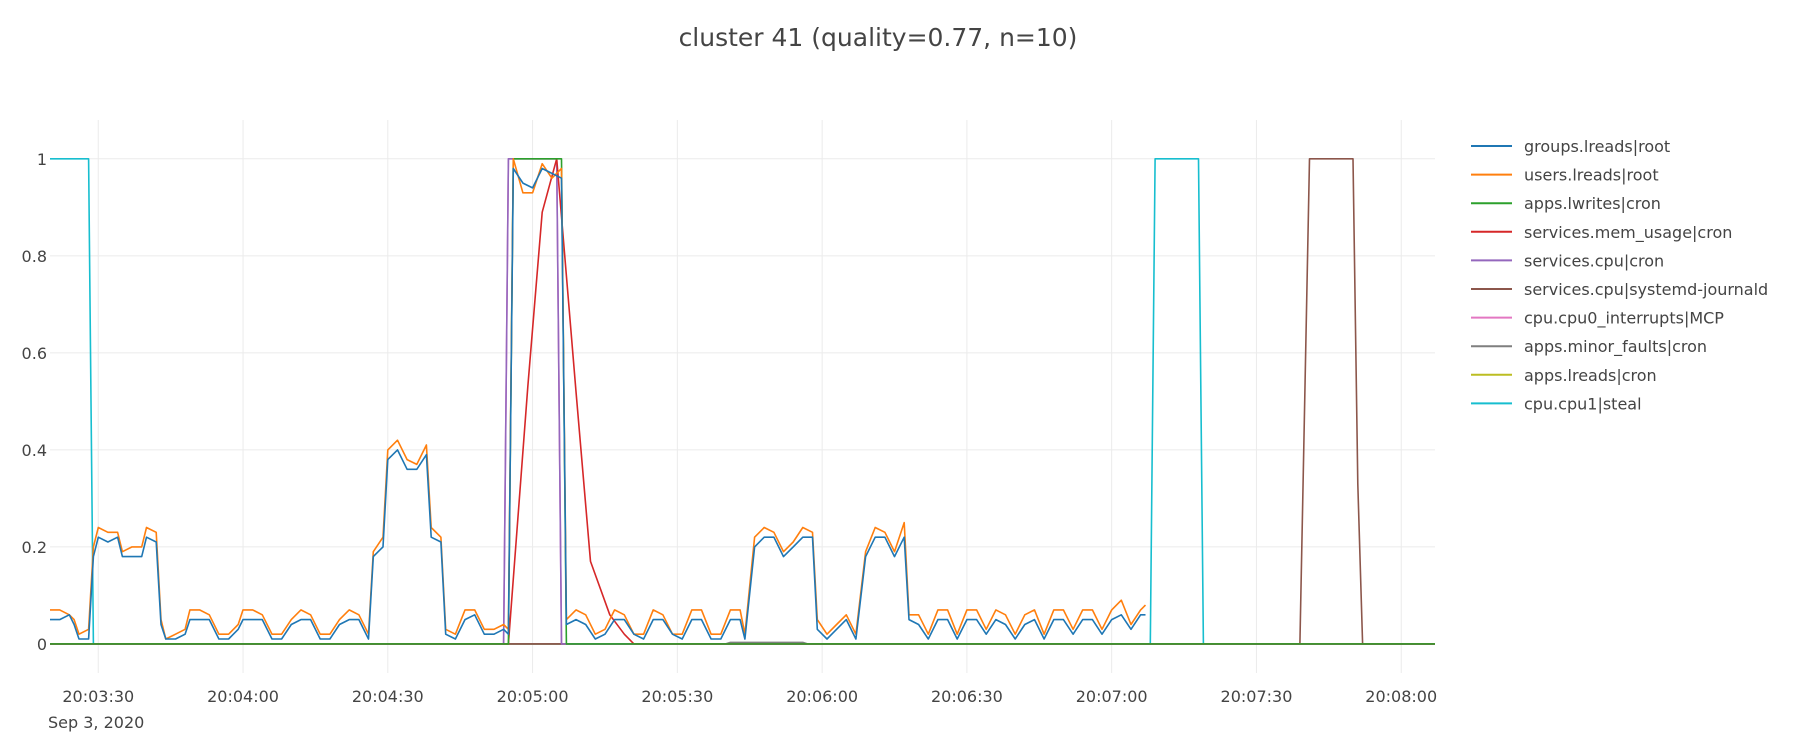 This screenshot has height=748, width=1815. What do you see at coordinates (96, 722) in the screenshot?
I see `x-date-label: Sep 3, 2020` at bounding box center [96, 722].